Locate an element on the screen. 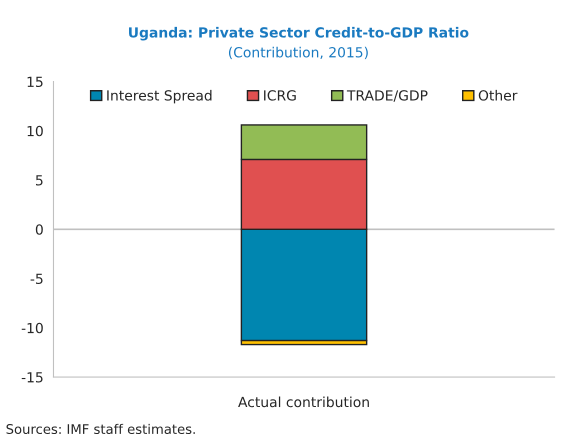 This screenshot has width=563, height=441. legend-label: Other is located at coordinates (498, 95).